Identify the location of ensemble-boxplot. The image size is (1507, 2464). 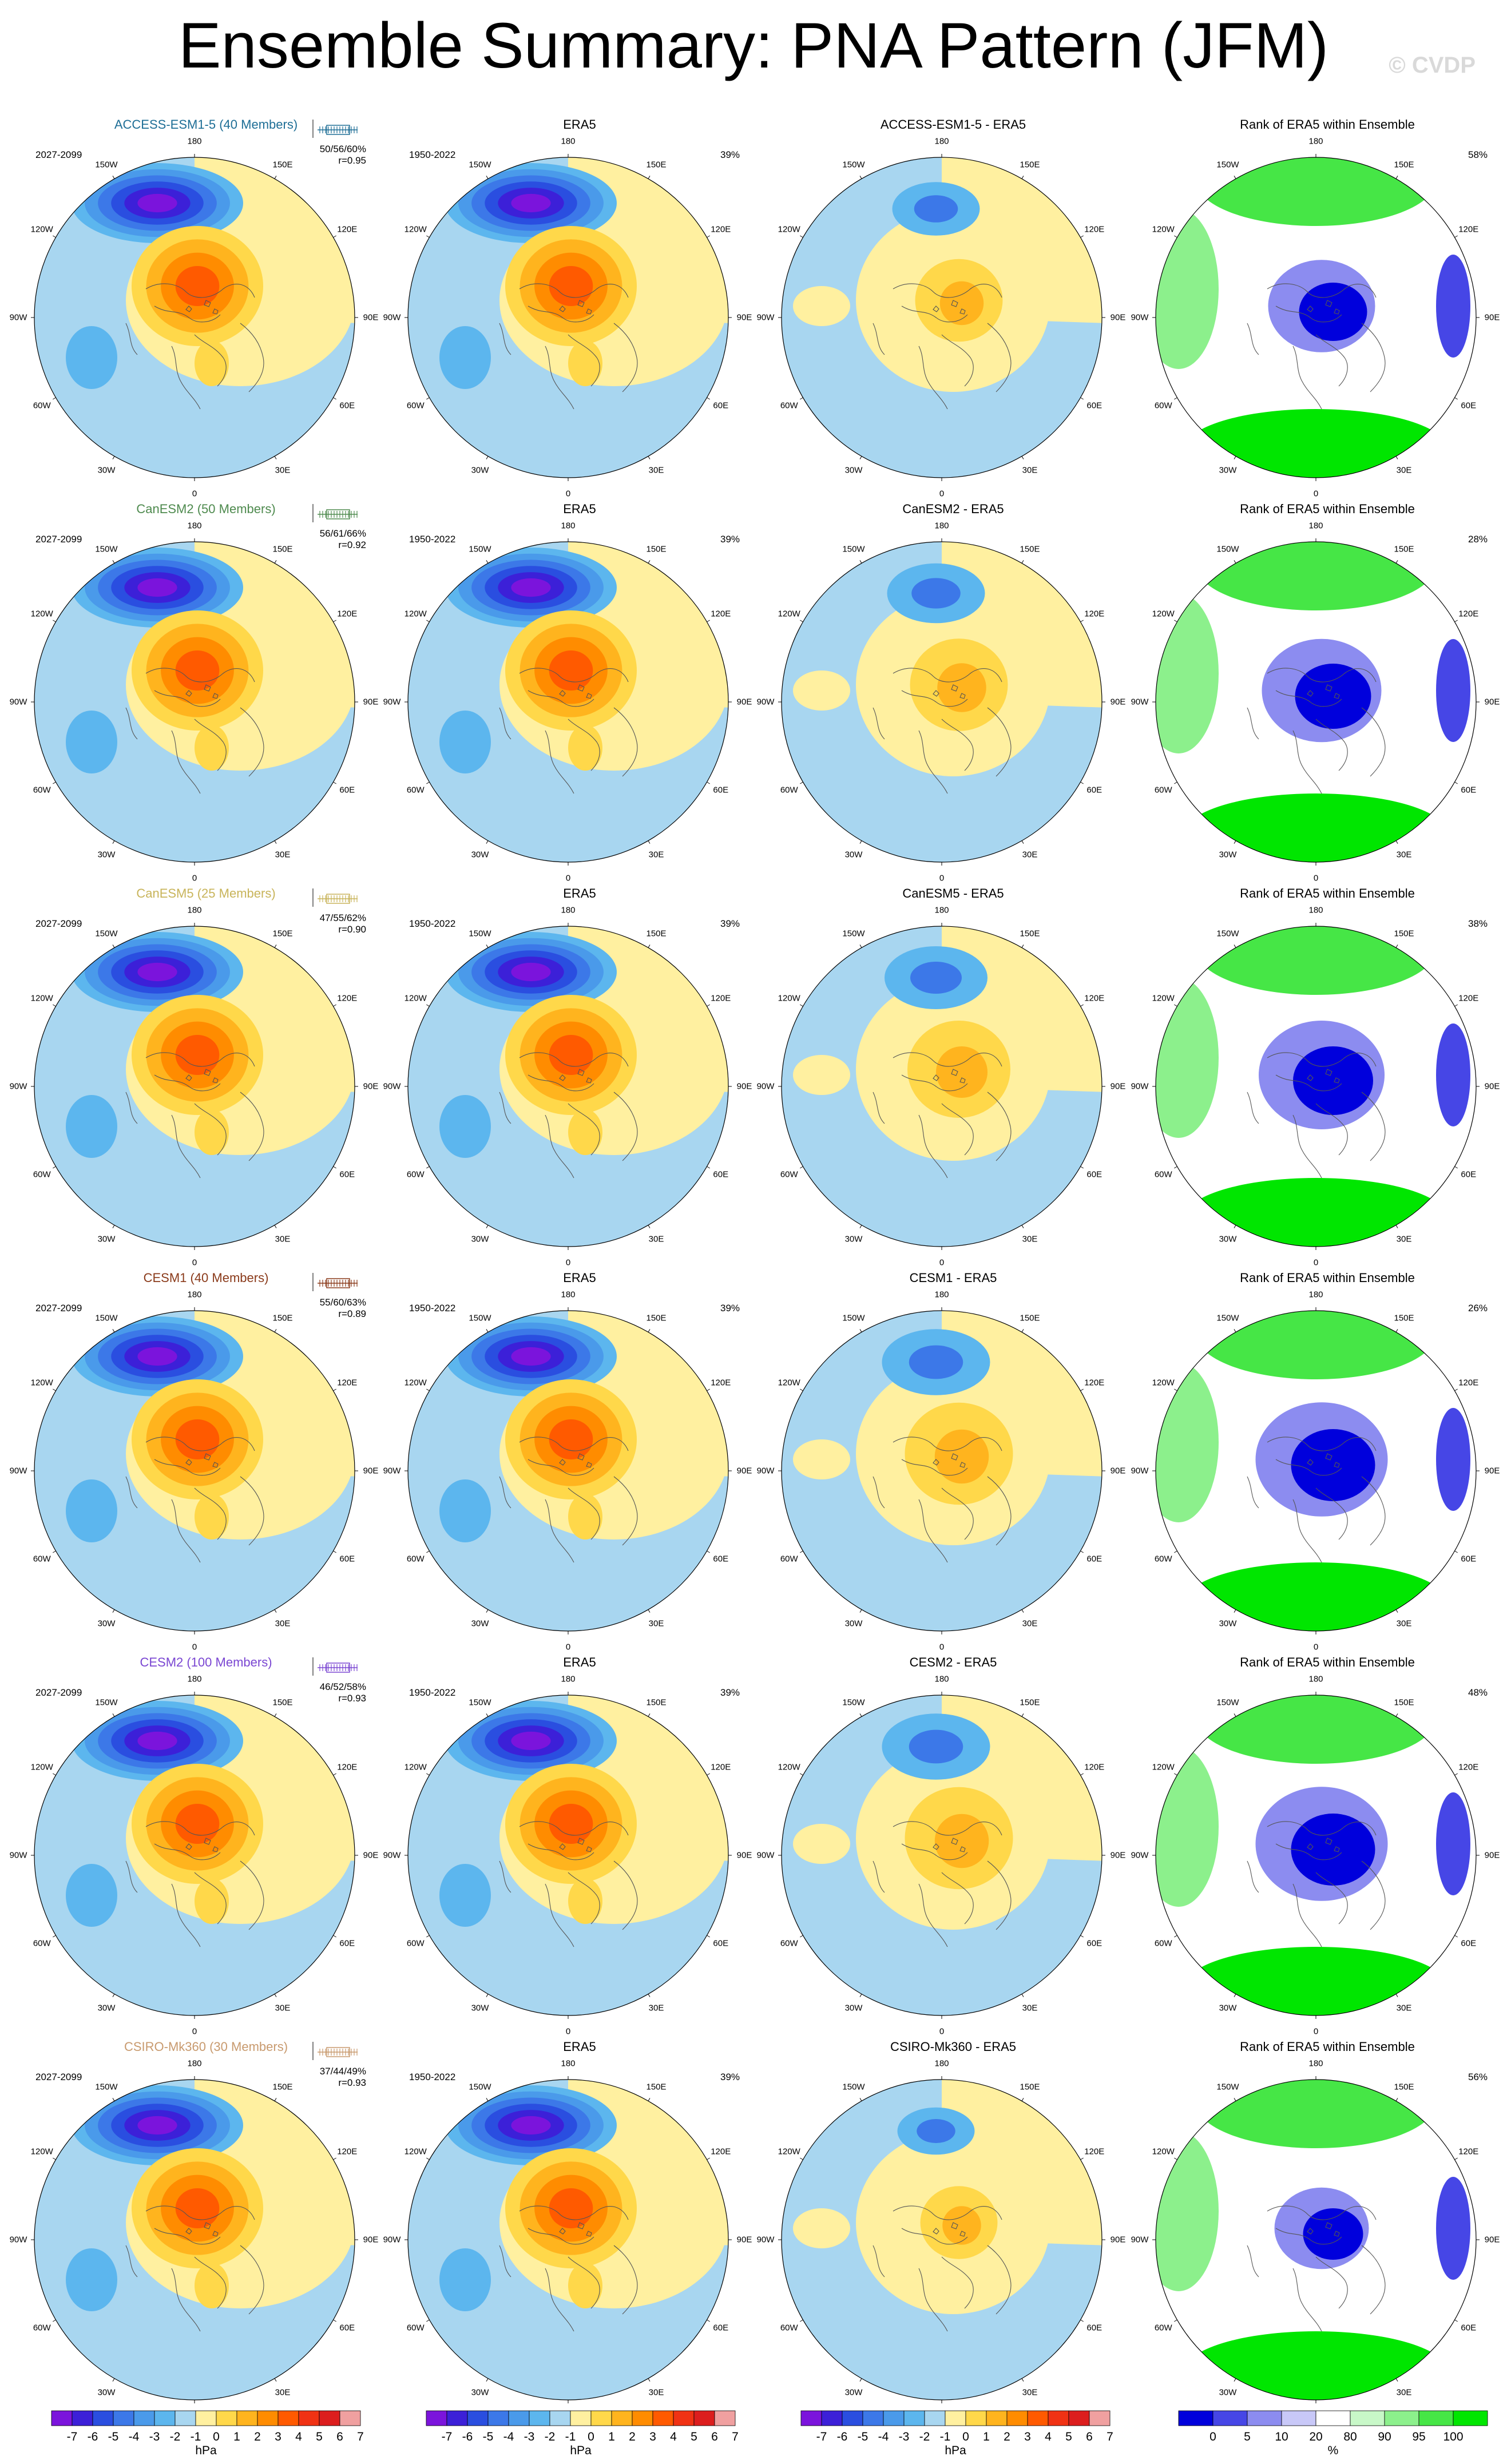
(335, 513).